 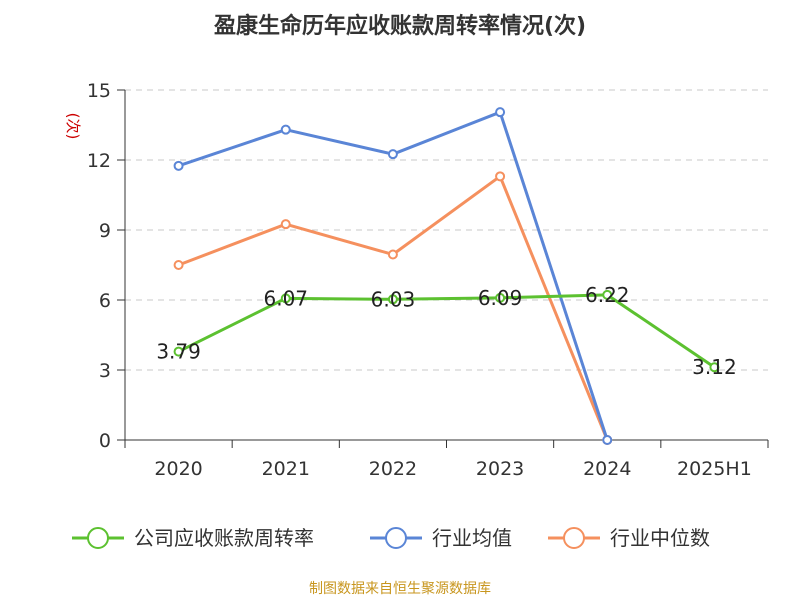 What do you see at coordinates (105, 441) in the screenshot?
I see `y-tick-label: 0` at bounding box center [105, 441].